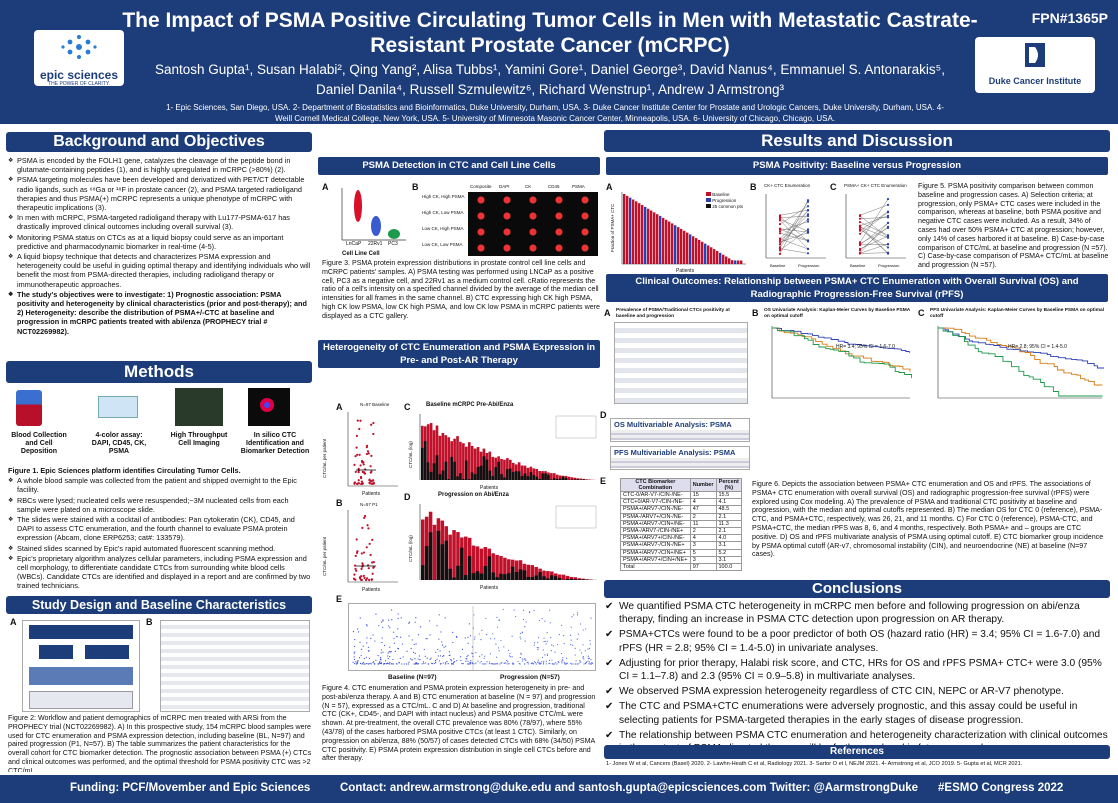  What do you see at coordinates (199, 407) in the screenshot?
I see `scanner-image` at bounding box center [199, 407].